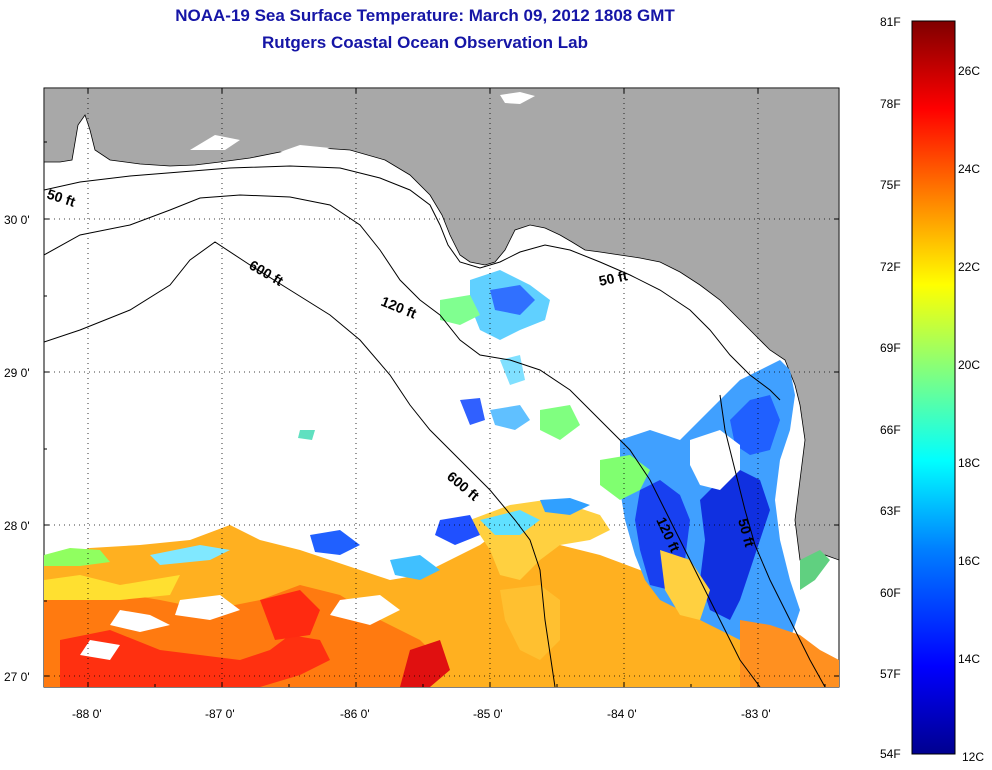  I want to click on colorbar-label: 22C, so click(969, 267).